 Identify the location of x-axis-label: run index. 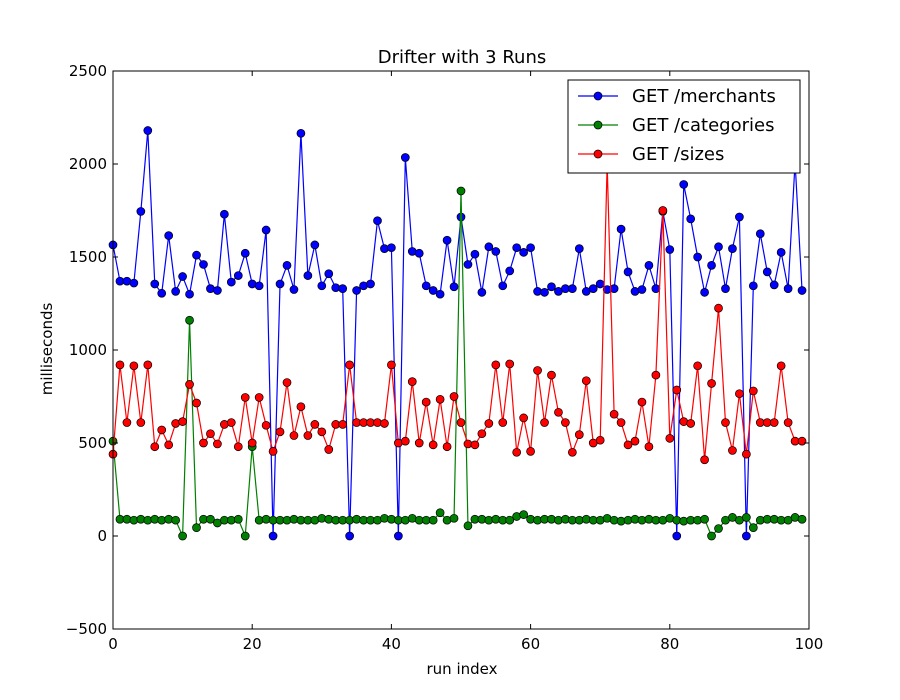
(462, 669).